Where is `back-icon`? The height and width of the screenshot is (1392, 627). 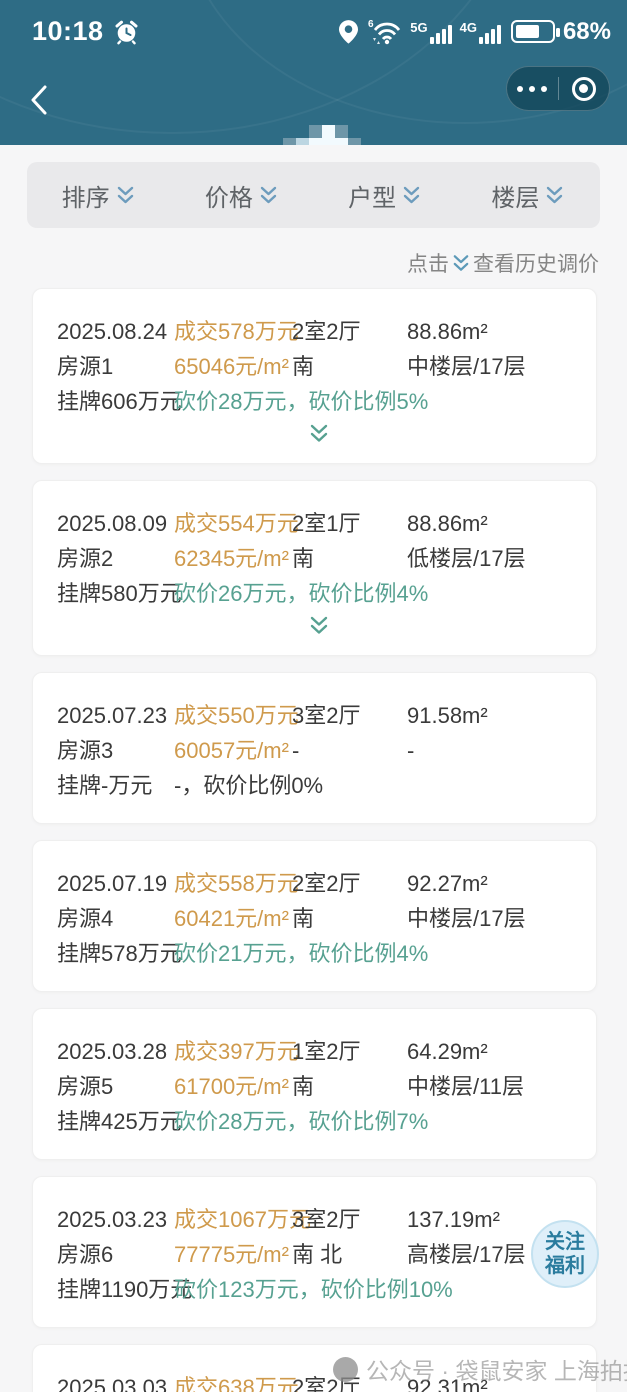
back-icon is located at coordinates (43, 100).